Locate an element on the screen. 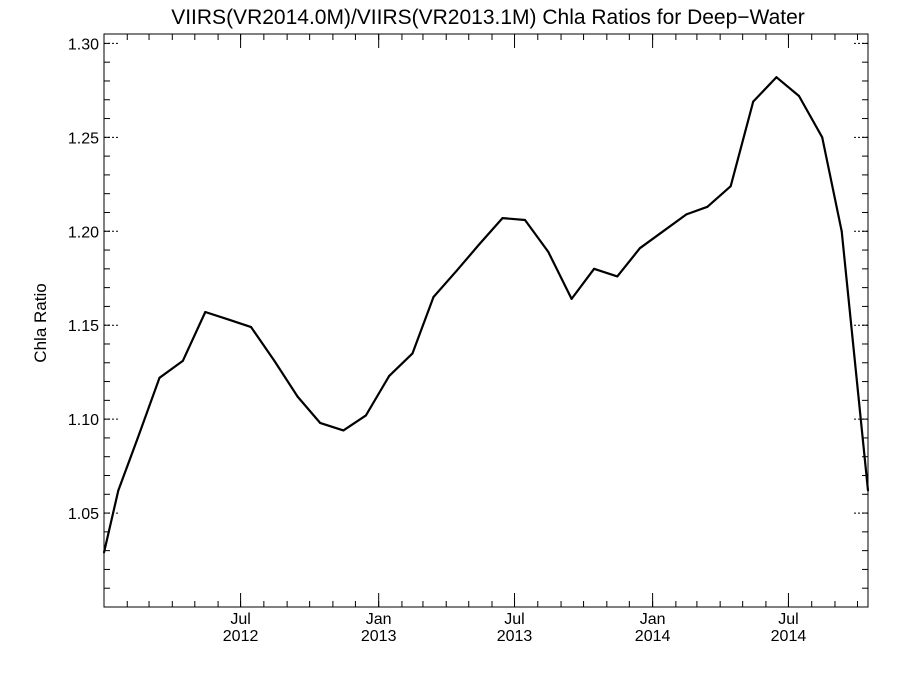 The image size is (900, 675). y-axis-label: Chla Ratio is located at coordinates (40, 322).